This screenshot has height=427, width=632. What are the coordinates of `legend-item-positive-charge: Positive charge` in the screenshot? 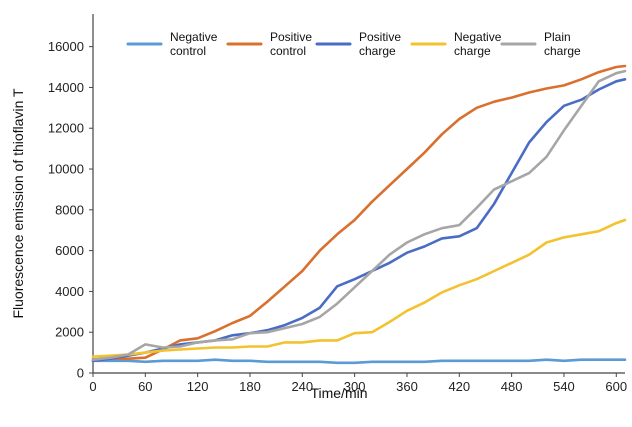 It's located at (358, 44).